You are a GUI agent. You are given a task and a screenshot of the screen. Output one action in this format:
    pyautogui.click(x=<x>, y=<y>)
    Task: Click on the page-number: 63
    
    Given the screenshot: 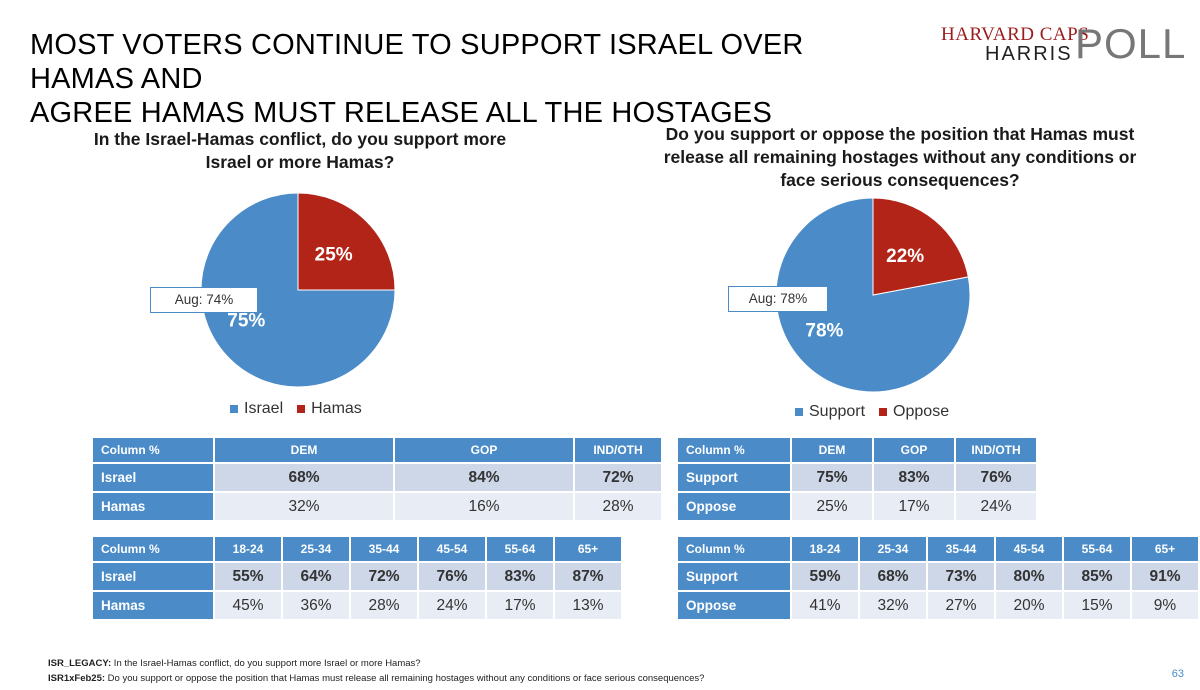 What is the action you would take?
    pyautogui.click(x=1177, y=674)
    